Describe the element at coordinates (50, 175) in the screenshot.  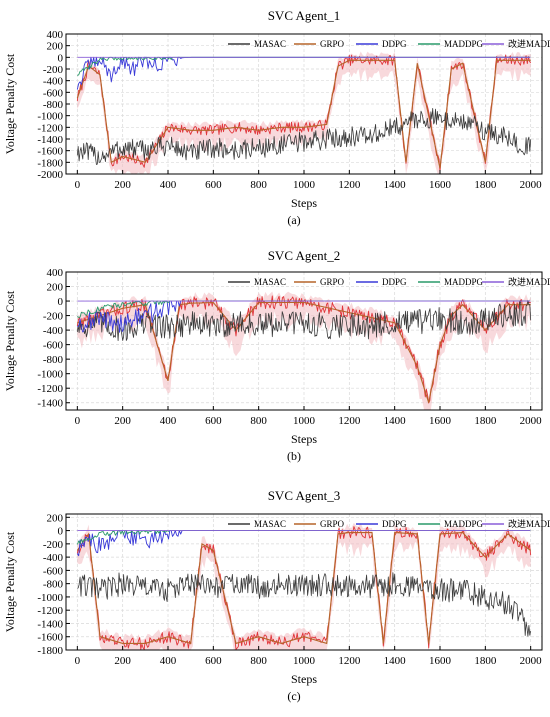
I see `y-tick-label: -2000` at that location.